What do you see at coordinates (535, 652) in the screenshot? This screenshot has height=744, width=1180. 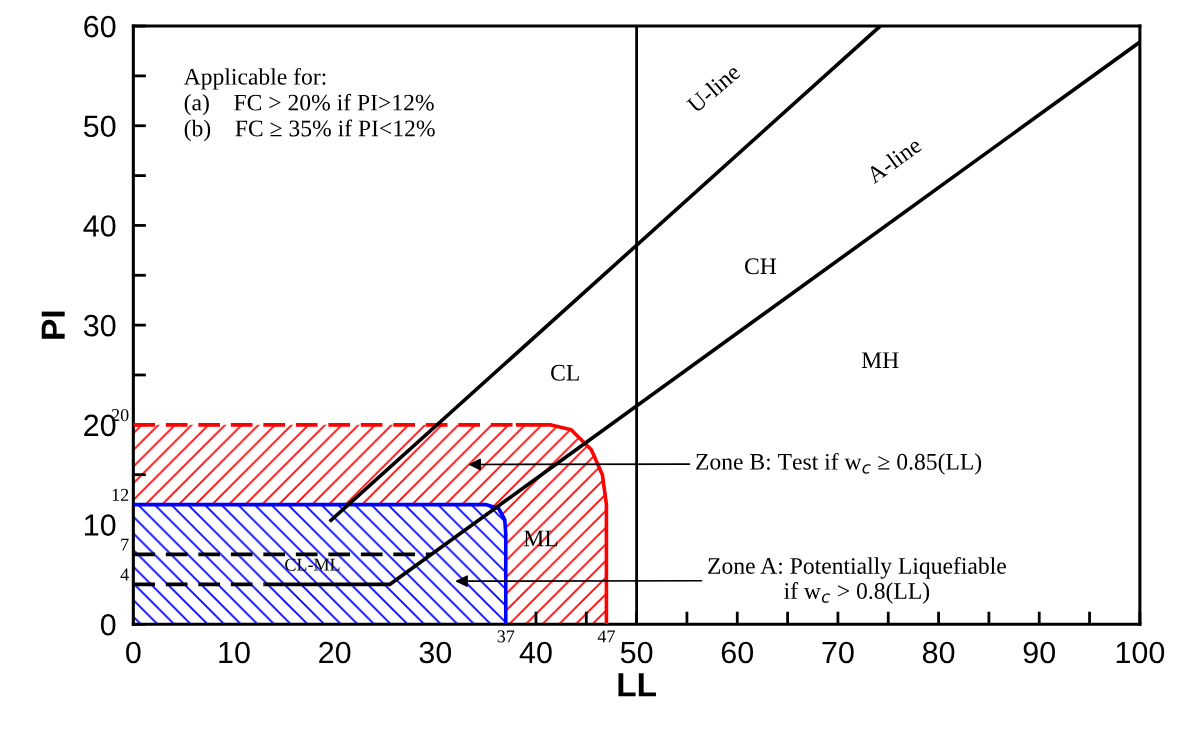 I see `x-tick-label: 40` at bounding box center [535, 652].